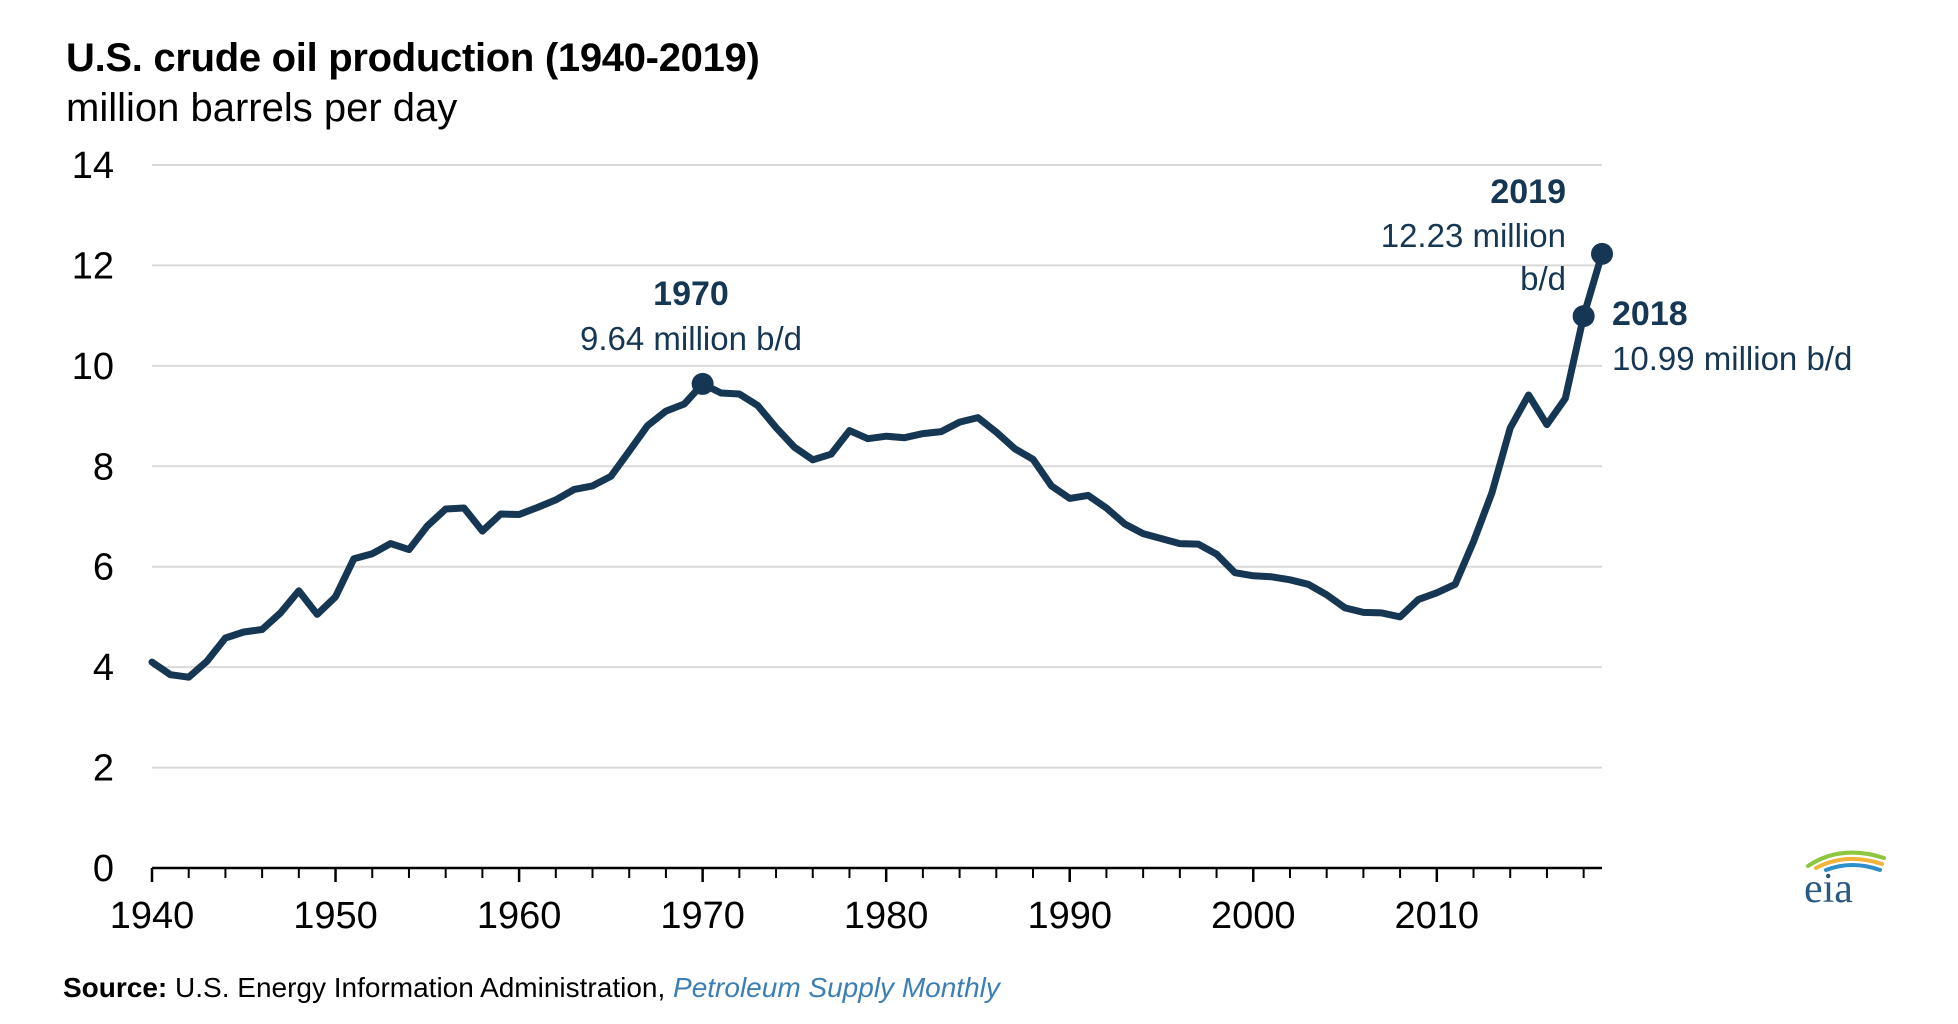  Describe the element at coordinates (1650, 314) in the screenshot. I see `annotation-2018-year: 2018` at that location.